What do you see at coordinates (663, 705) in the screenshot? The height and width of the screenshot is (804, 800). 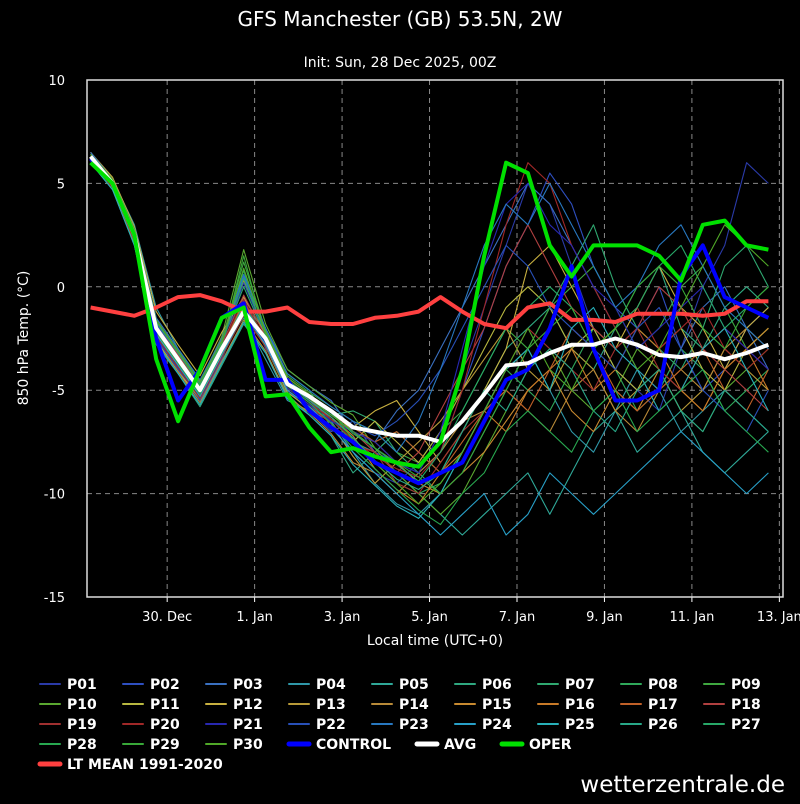 I see `legend-label: P17` at bounding box center [663, 705].